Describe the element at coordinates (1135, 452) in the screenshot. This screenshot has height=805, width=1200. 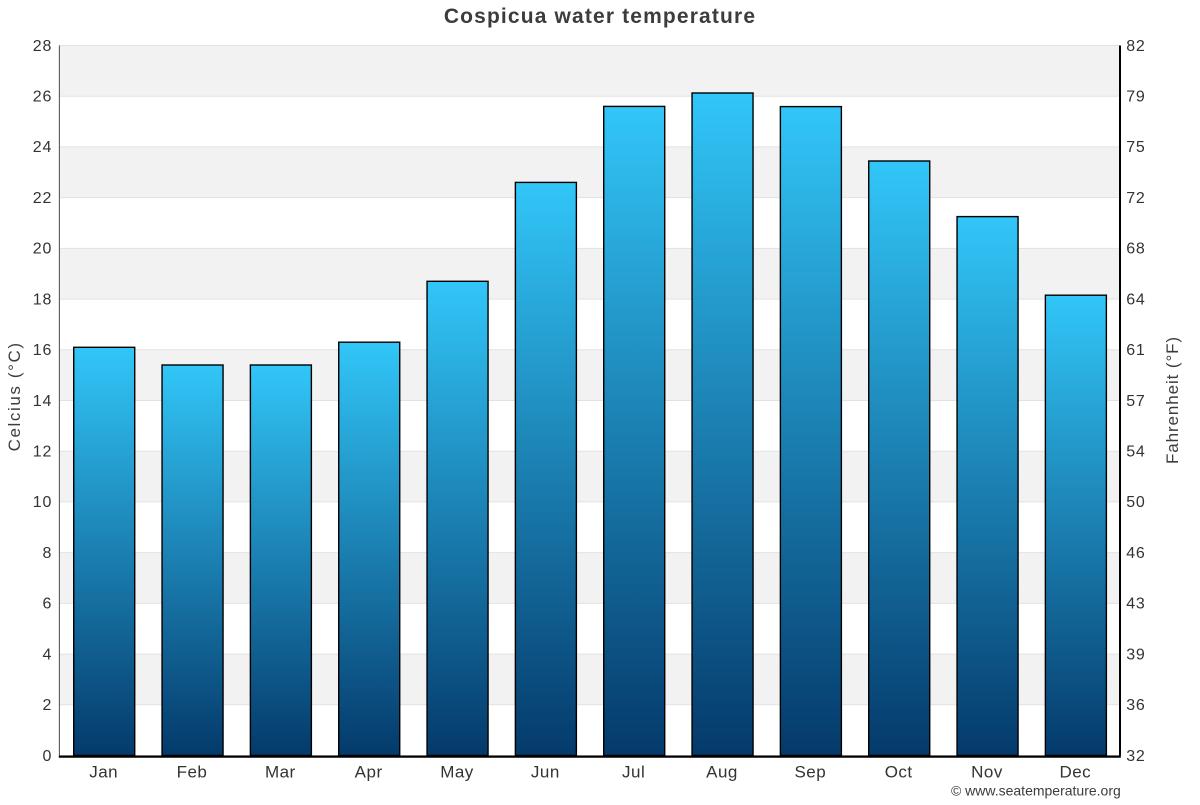
I see `svg-text: 54` at that location.